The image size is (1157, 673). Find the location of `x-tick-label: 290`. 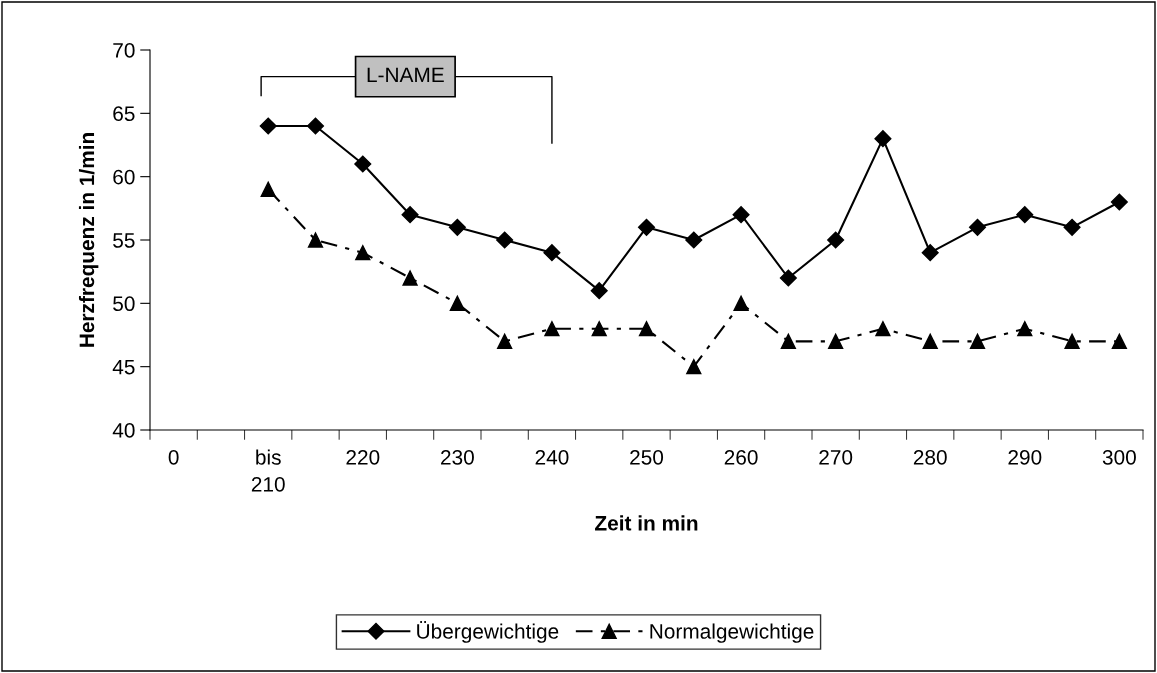

x-tick-label: 290 is located at coordinates (1025, 457).